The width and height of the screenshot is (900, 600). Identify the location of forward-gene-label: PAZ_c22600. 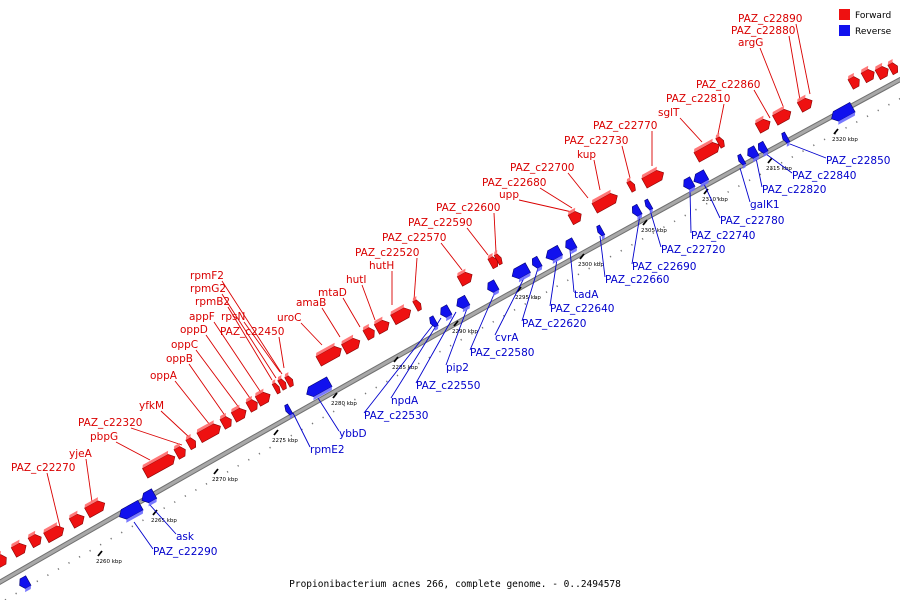
(468, 208).